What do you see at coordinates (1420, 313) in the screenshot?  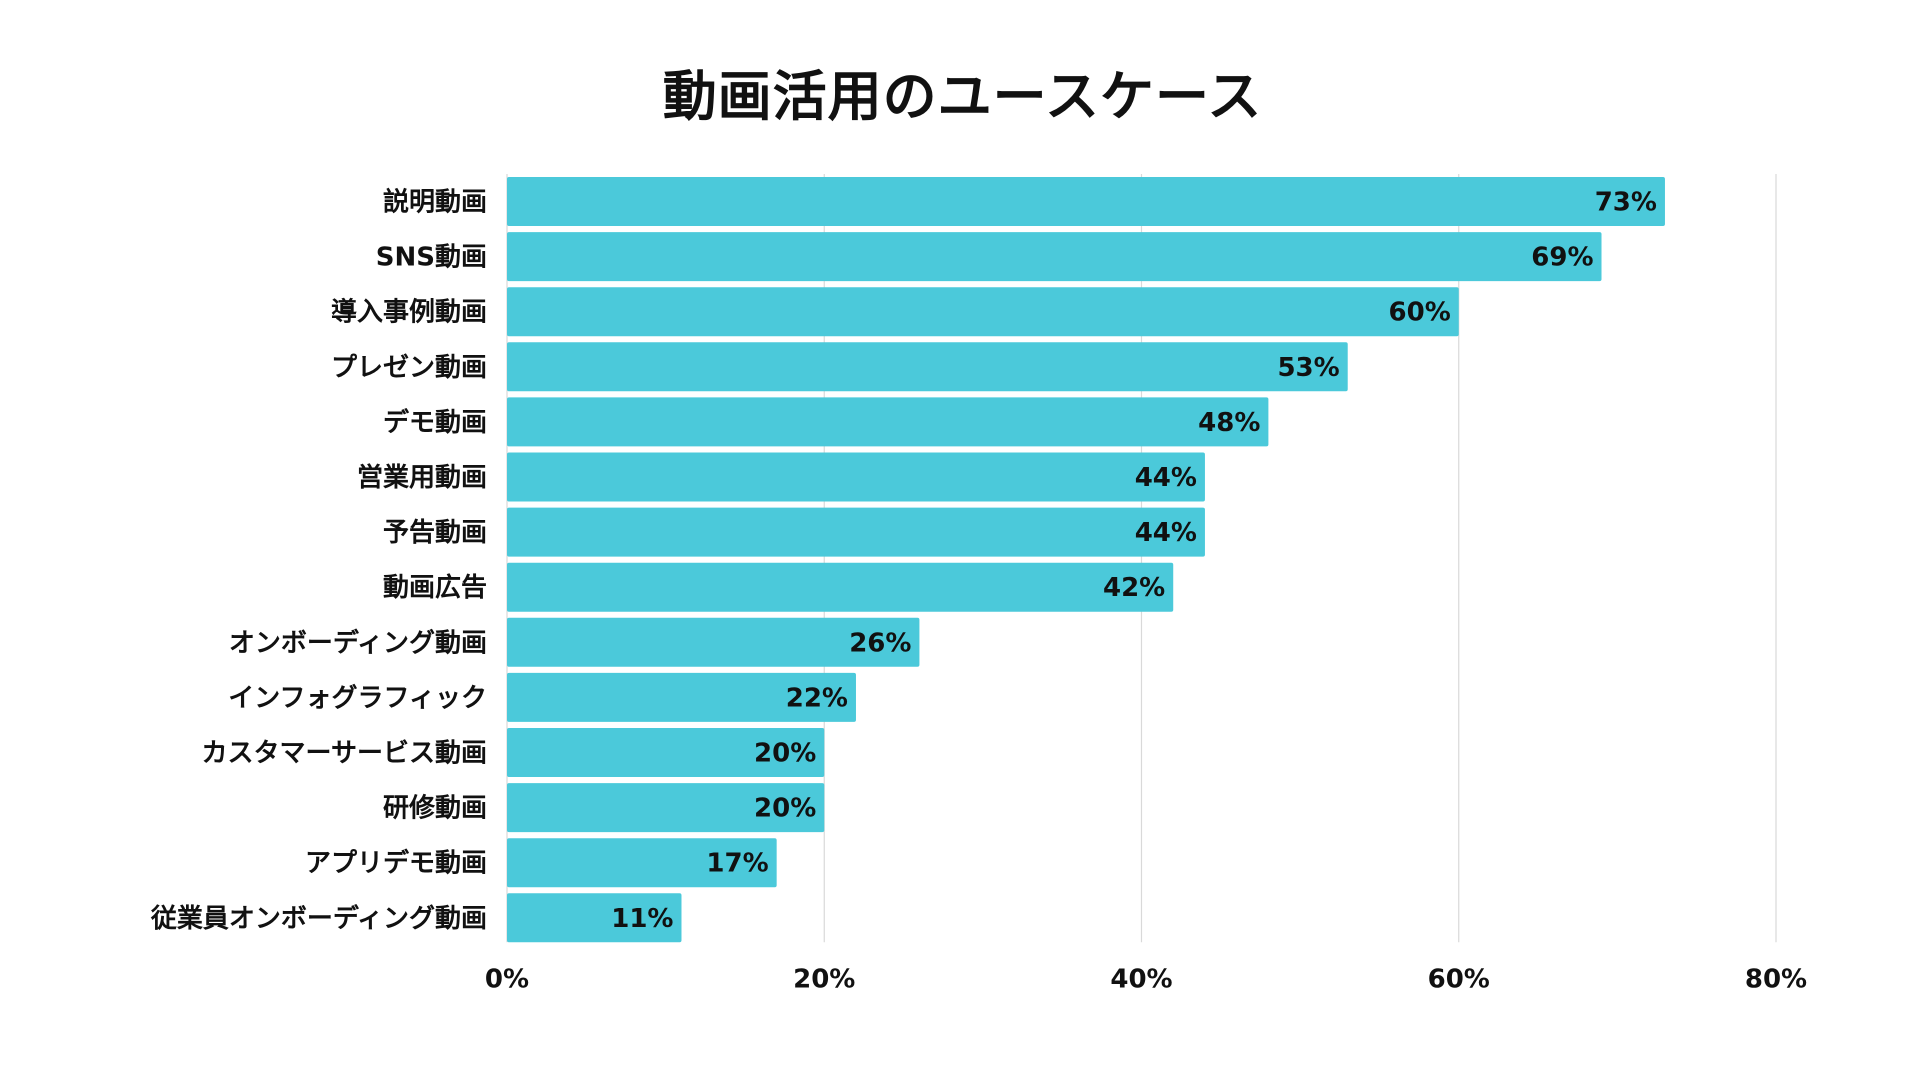 I see `data-label: 60%` at bounding box center [1420, 313].